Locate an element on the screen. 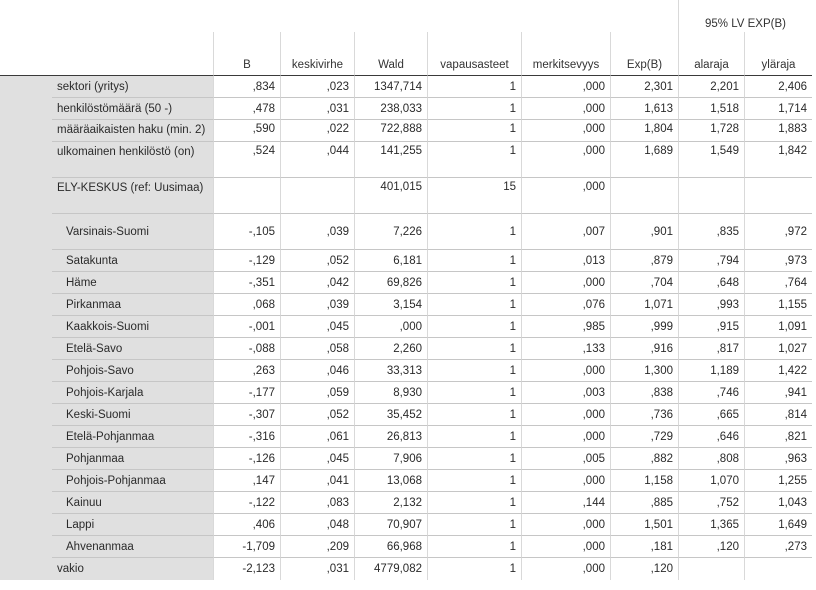 The image size is (816, 590). row-label: määräaikaisten haku (min. 2) is located at coordinates (132, 131).